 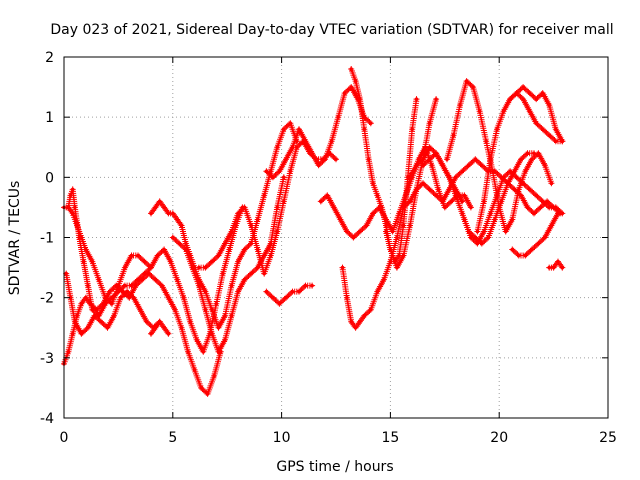 I want to click on y-tick-label: -2, so click(x=47, y=299).